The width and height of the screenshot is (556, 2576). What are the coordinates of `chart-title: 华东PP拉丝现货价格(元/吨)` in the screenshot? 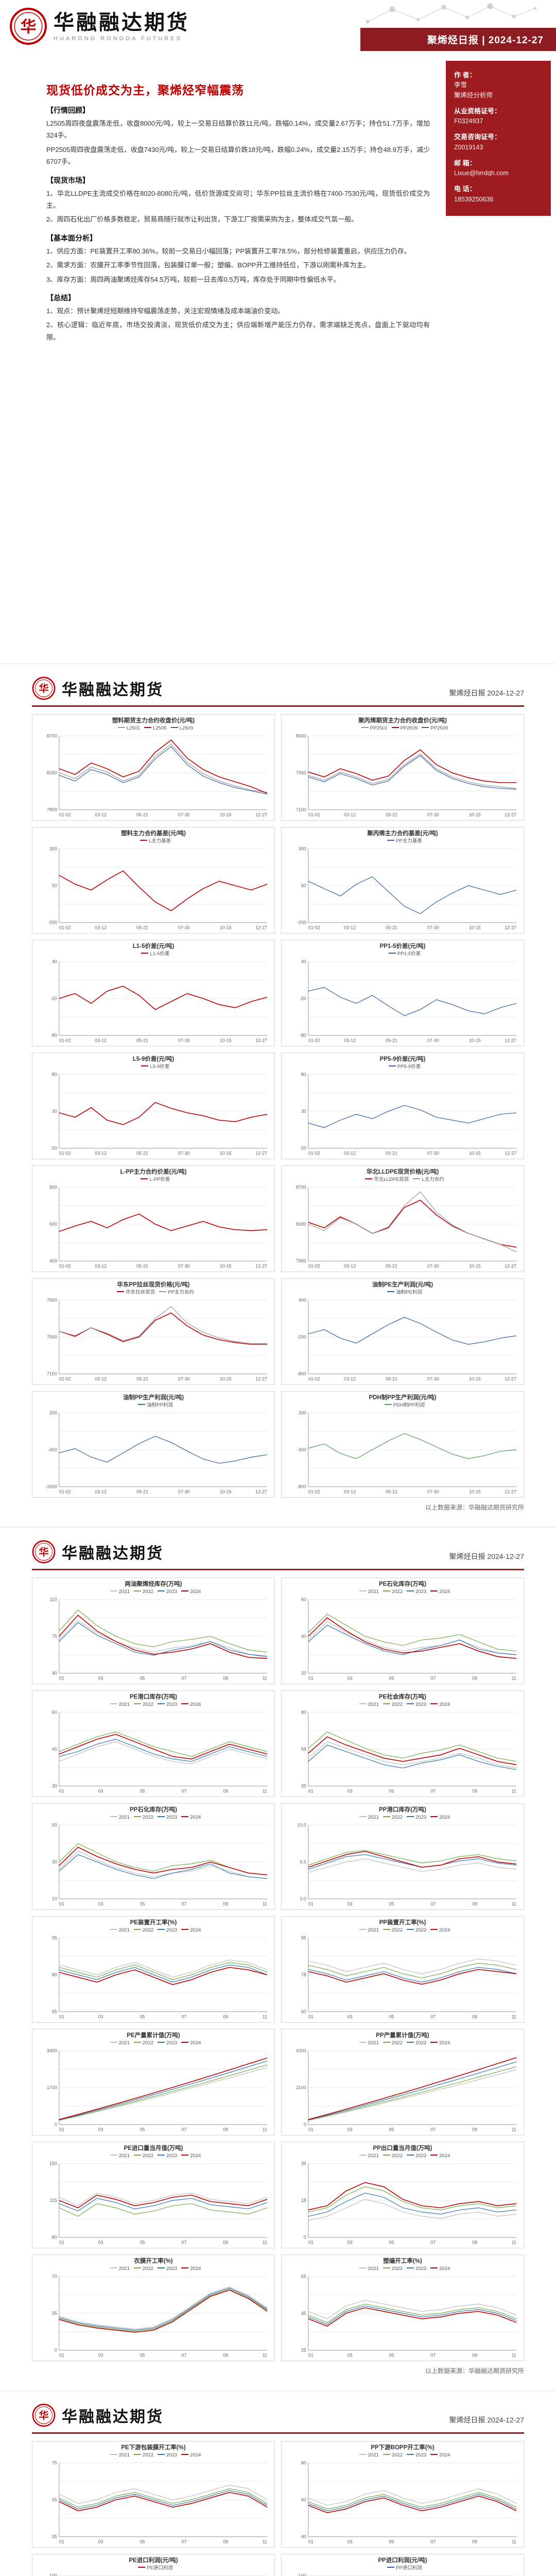 It's located at (153, 1285).